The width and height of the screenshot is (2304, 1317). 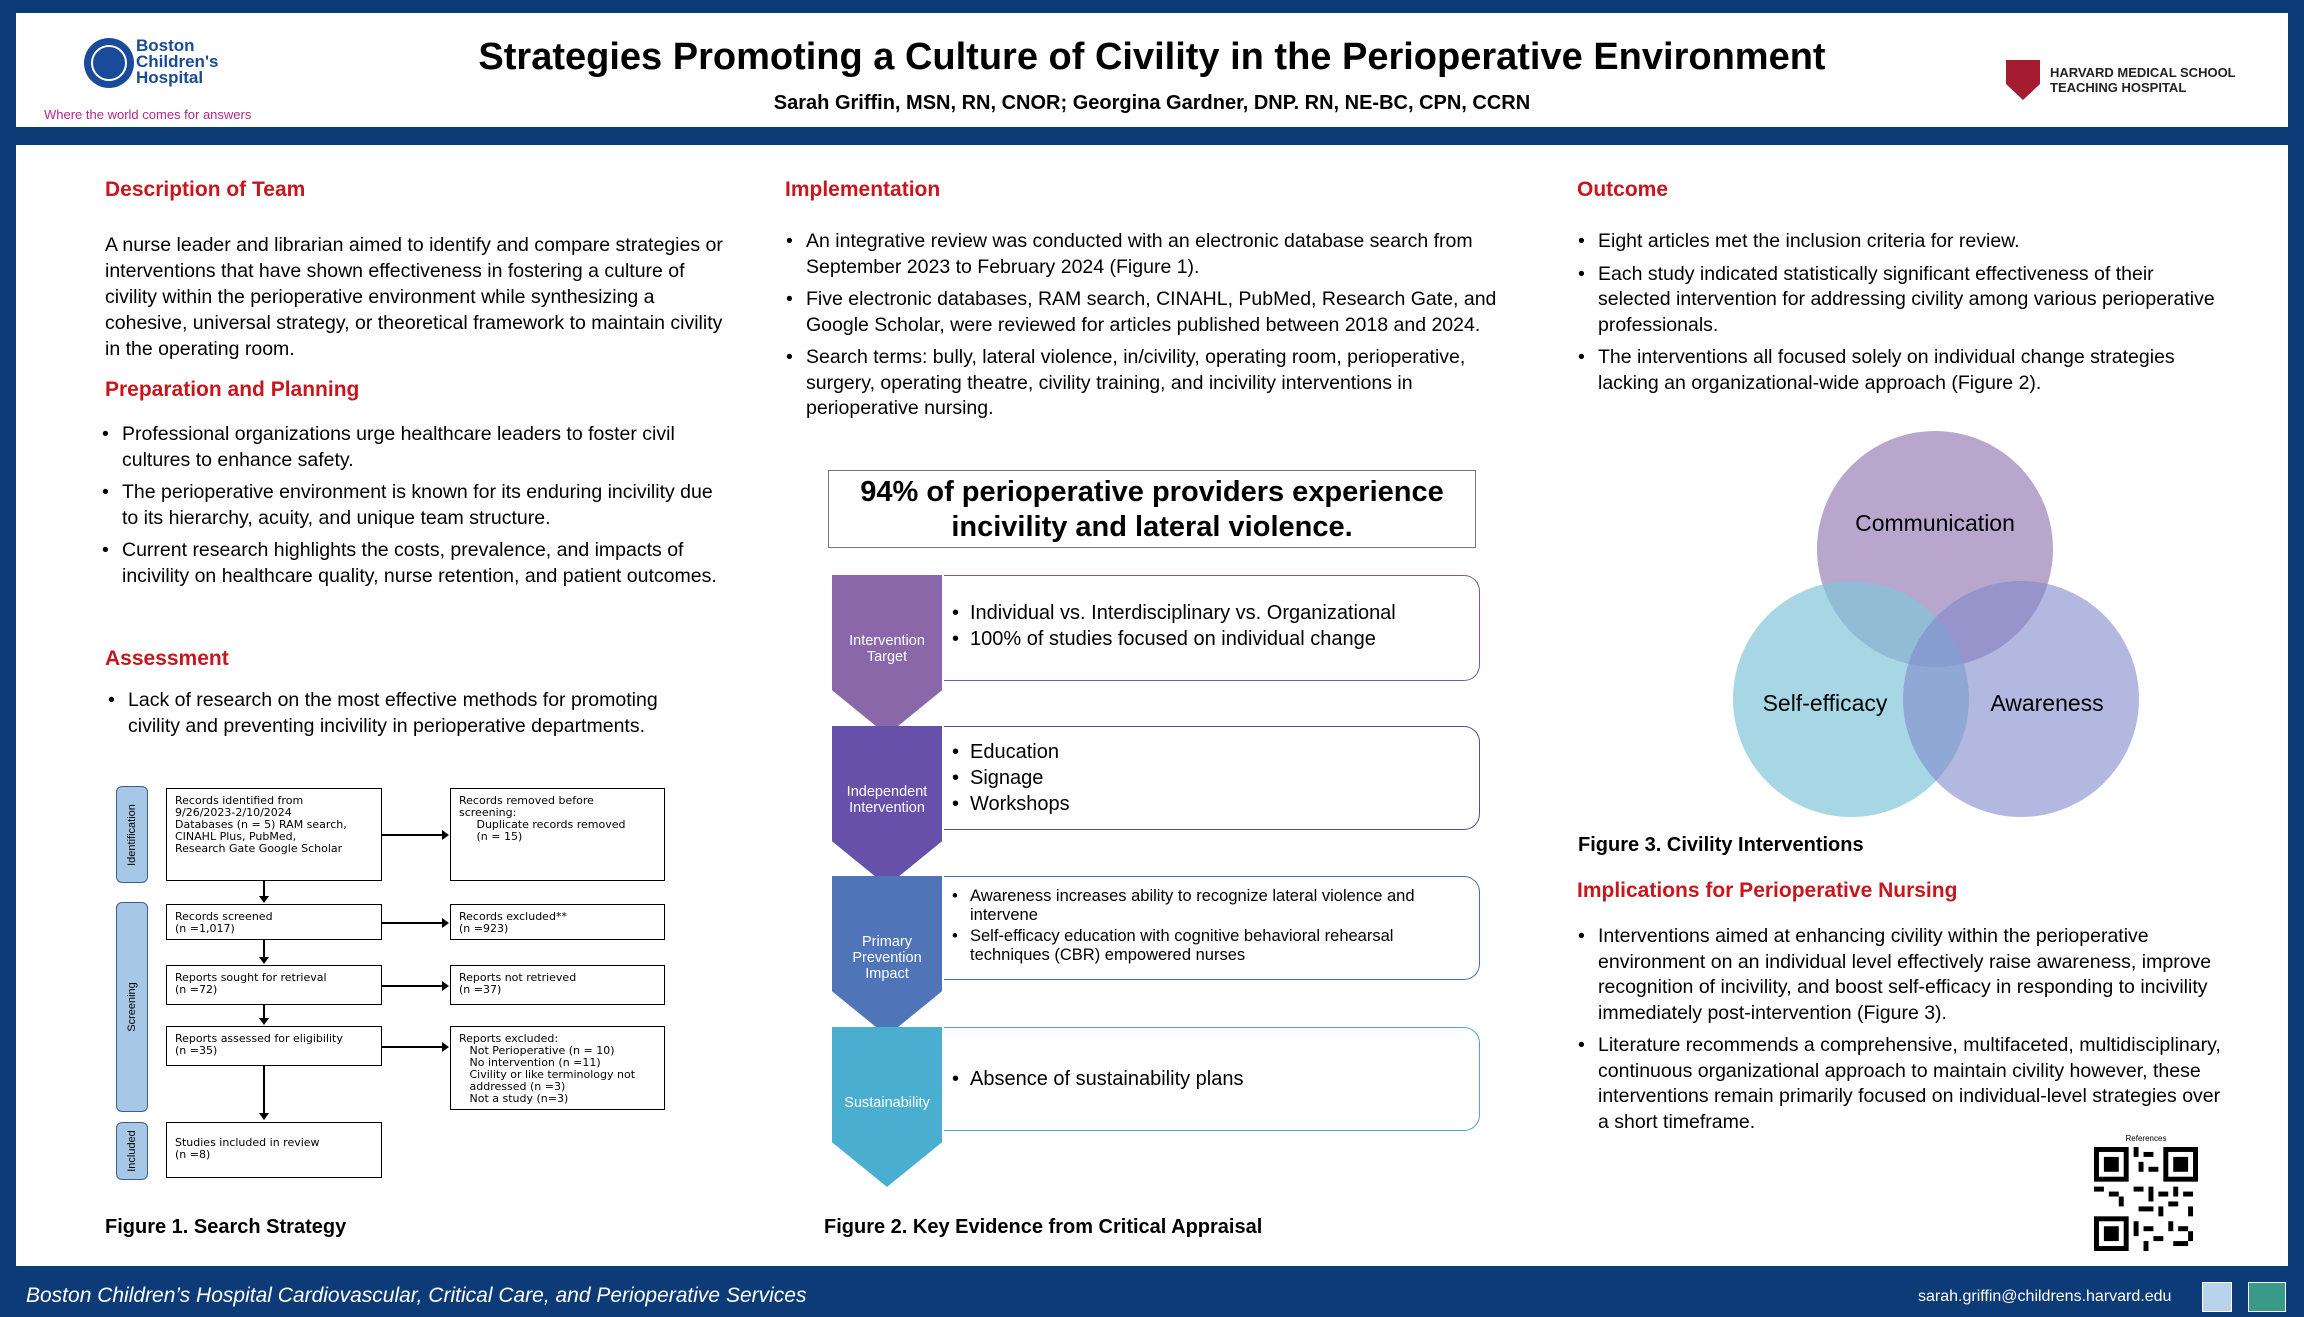 I want to click on list-item: Signage, so click(x=1011, y=778).